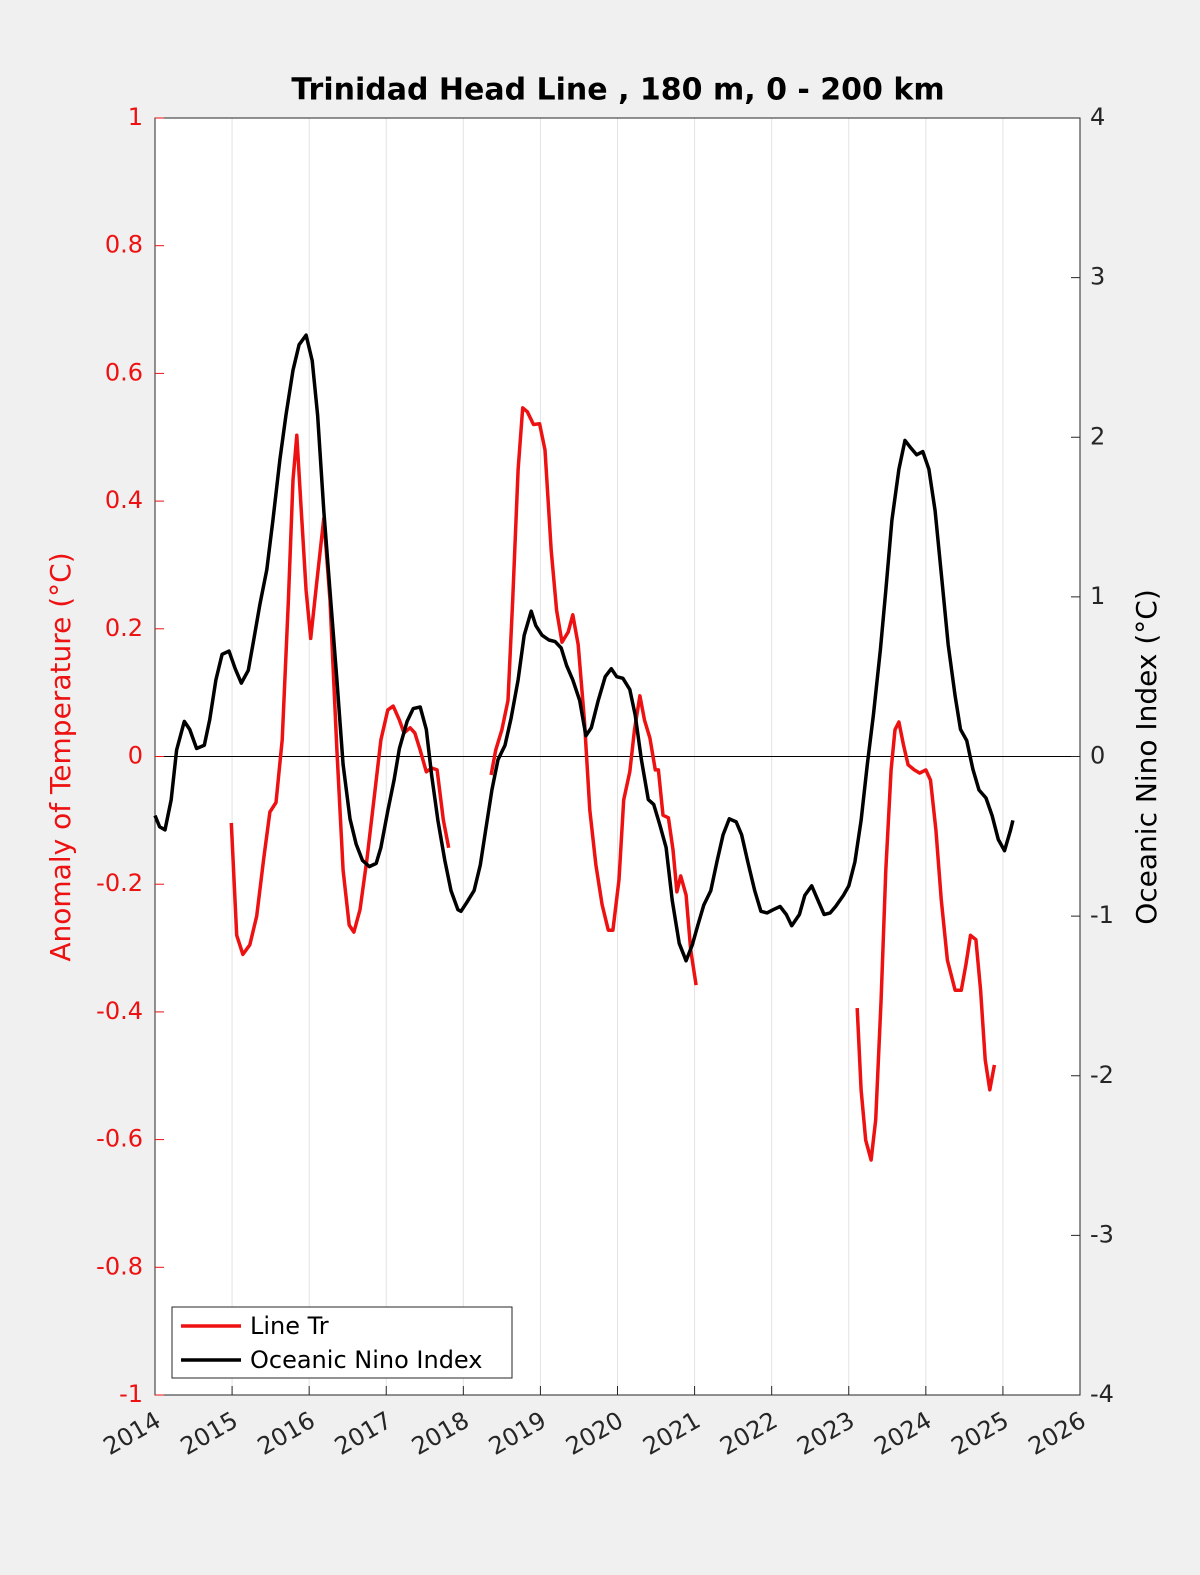  I want to click on y-axis-label: Anomaly of Temperature (°C), so click(60, 756).